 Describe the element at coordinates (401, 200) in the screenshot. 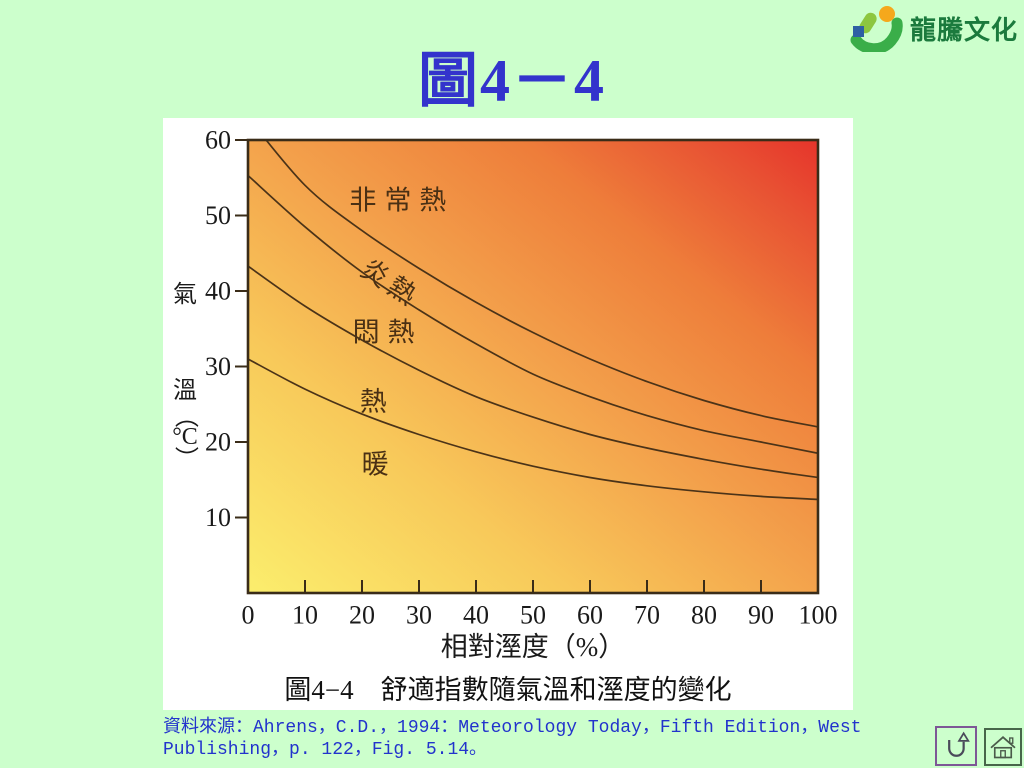

I see `zone-label: 非常熱` at that location.